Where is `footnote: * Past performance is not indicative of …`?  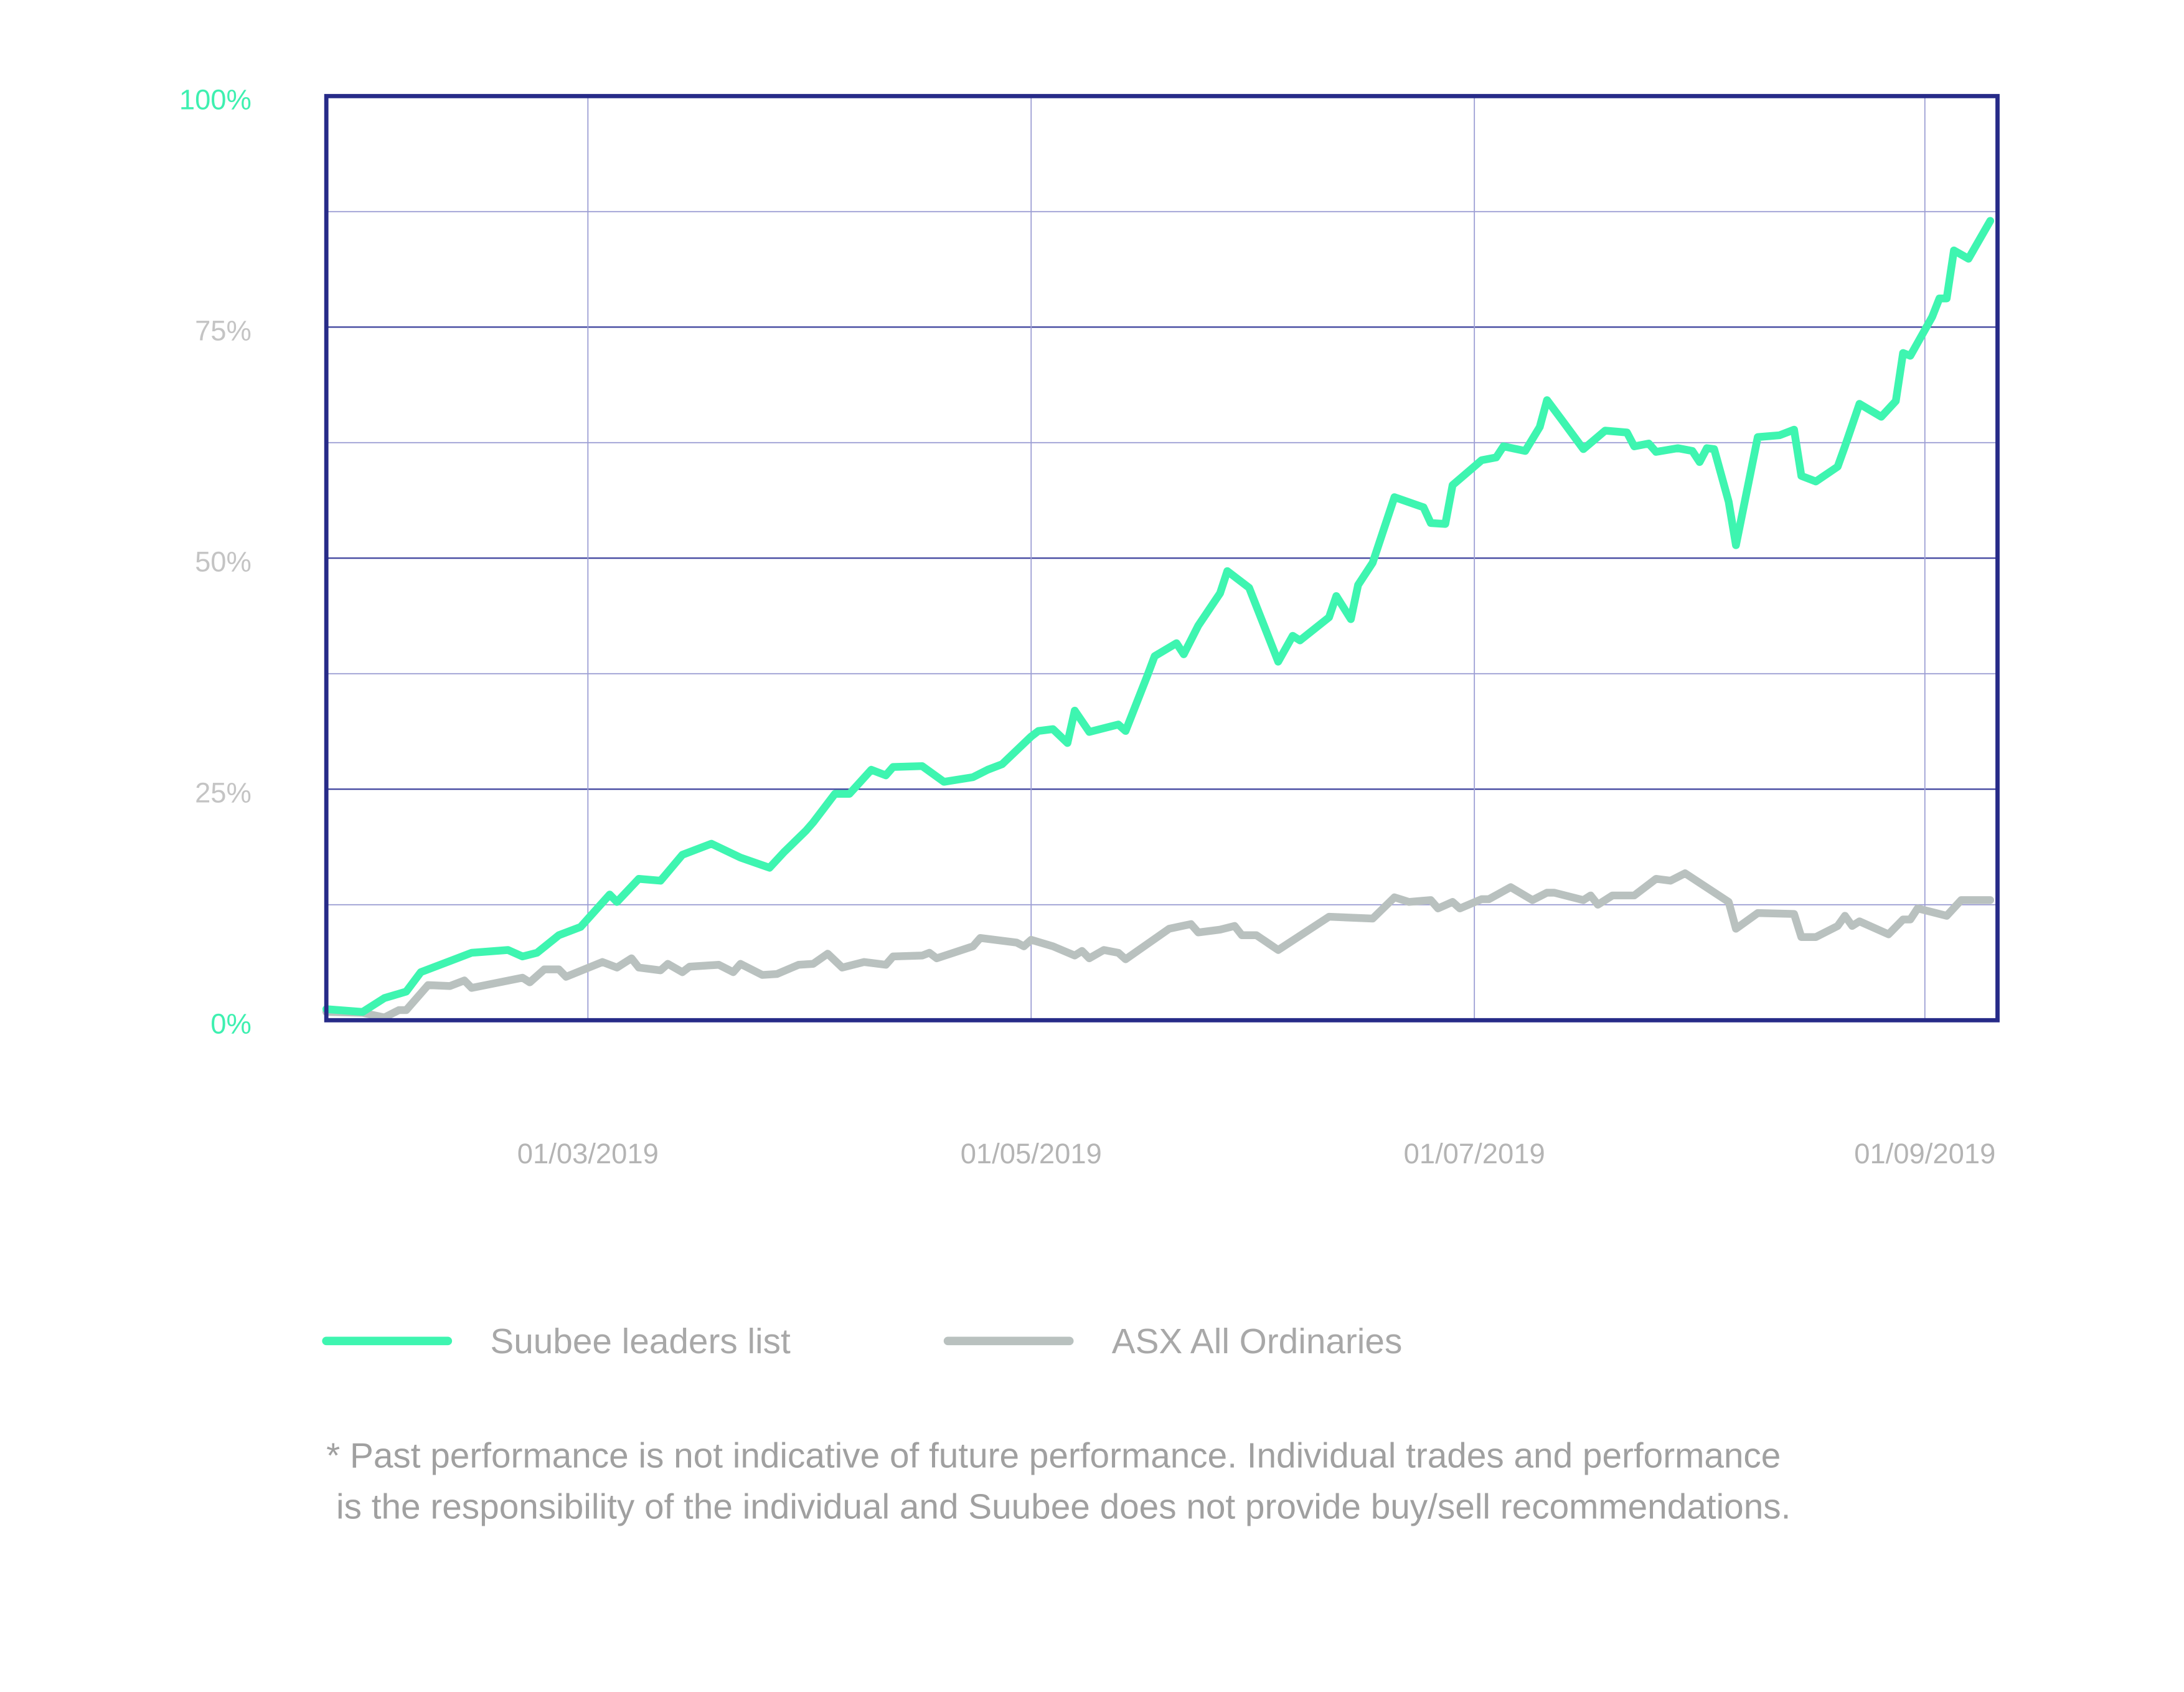
footnote: * Past performance is not indicative of … is located at coordinates (1054, 1456).